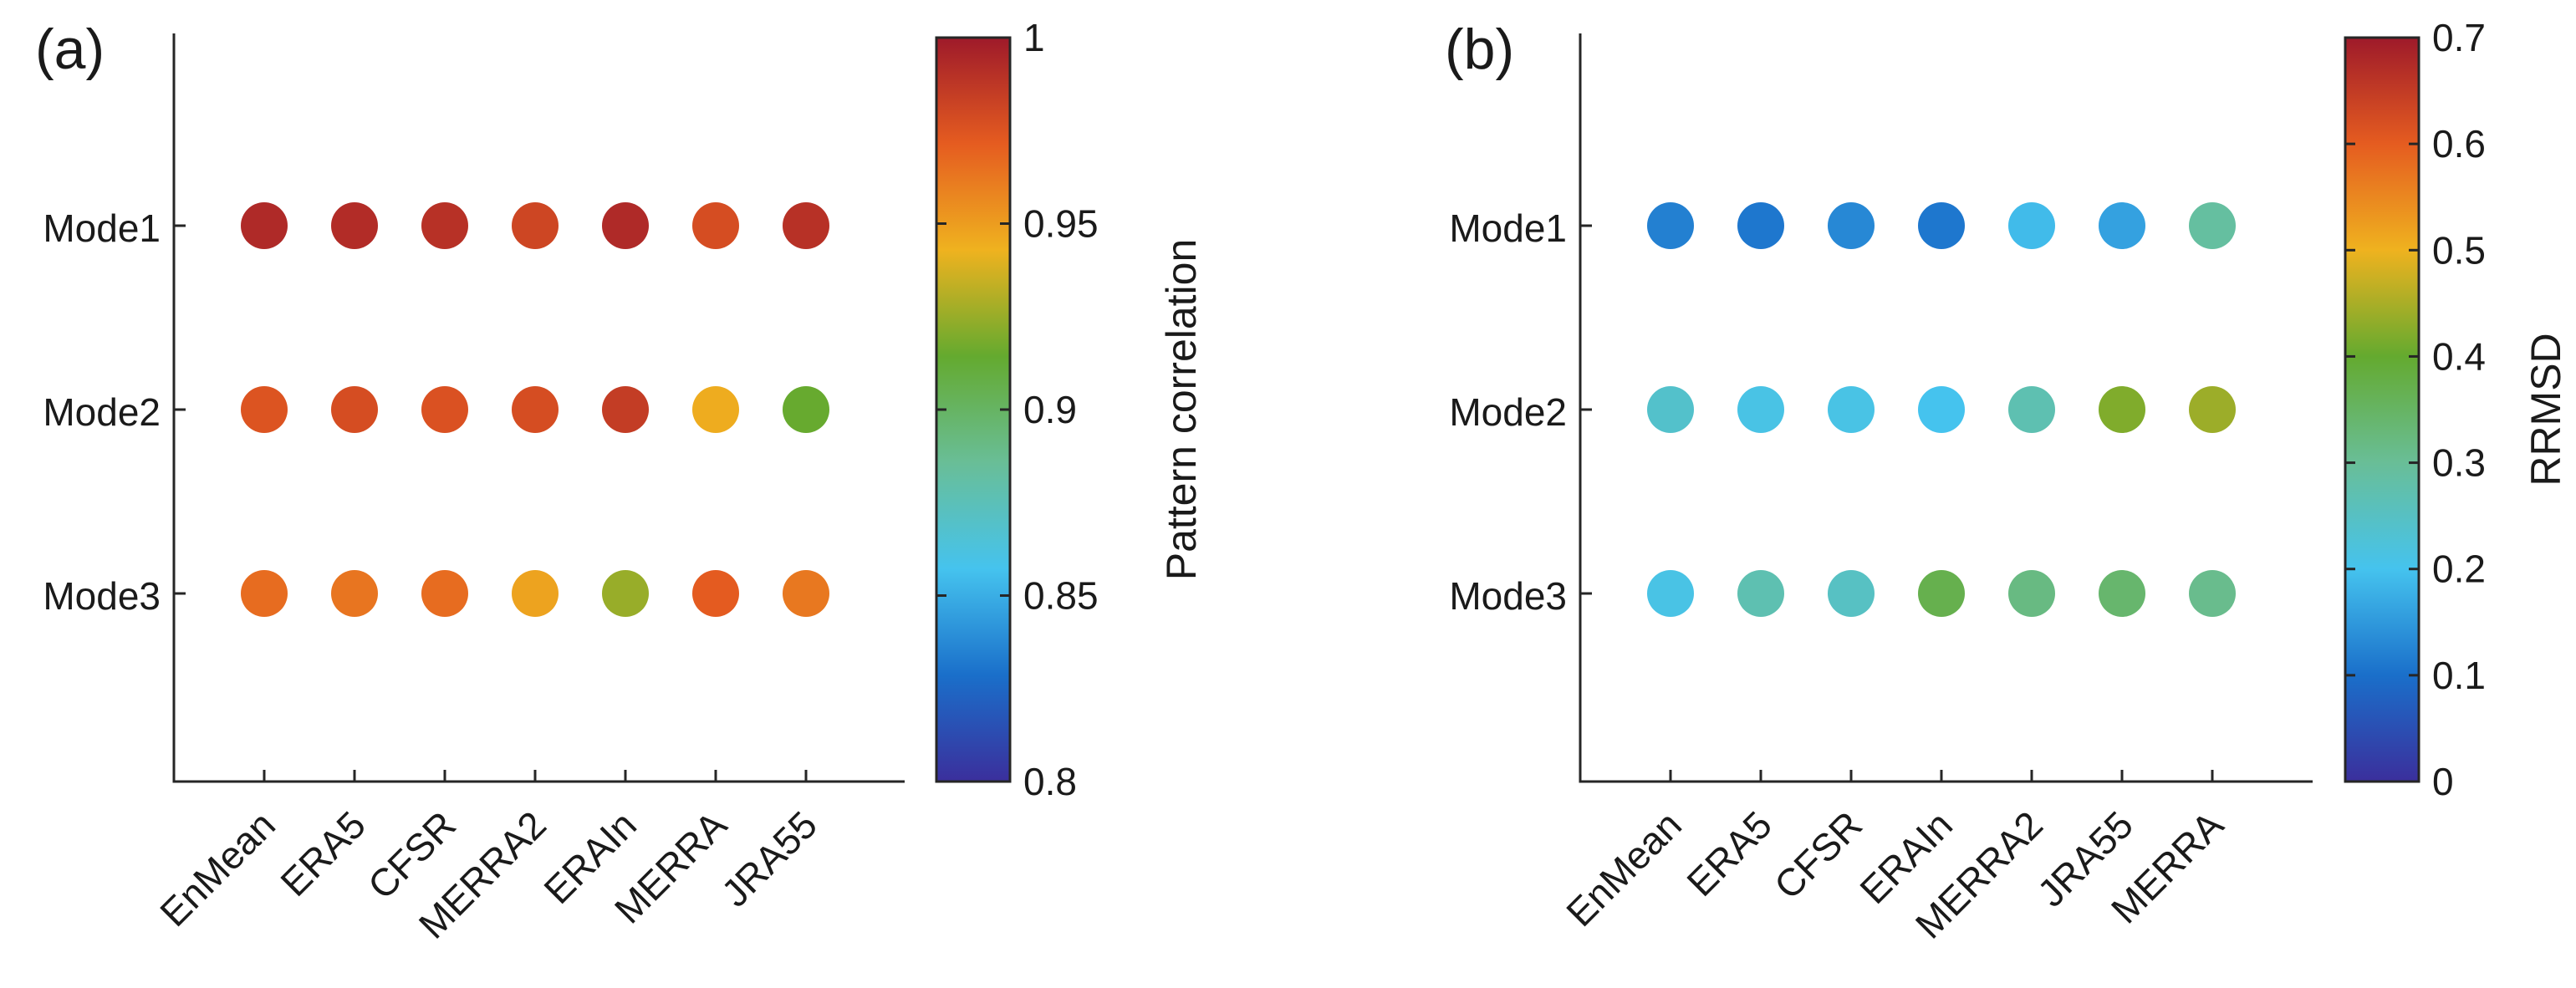  I want to click on colorbar-tick-label: 0.2, so click(2459, 569).